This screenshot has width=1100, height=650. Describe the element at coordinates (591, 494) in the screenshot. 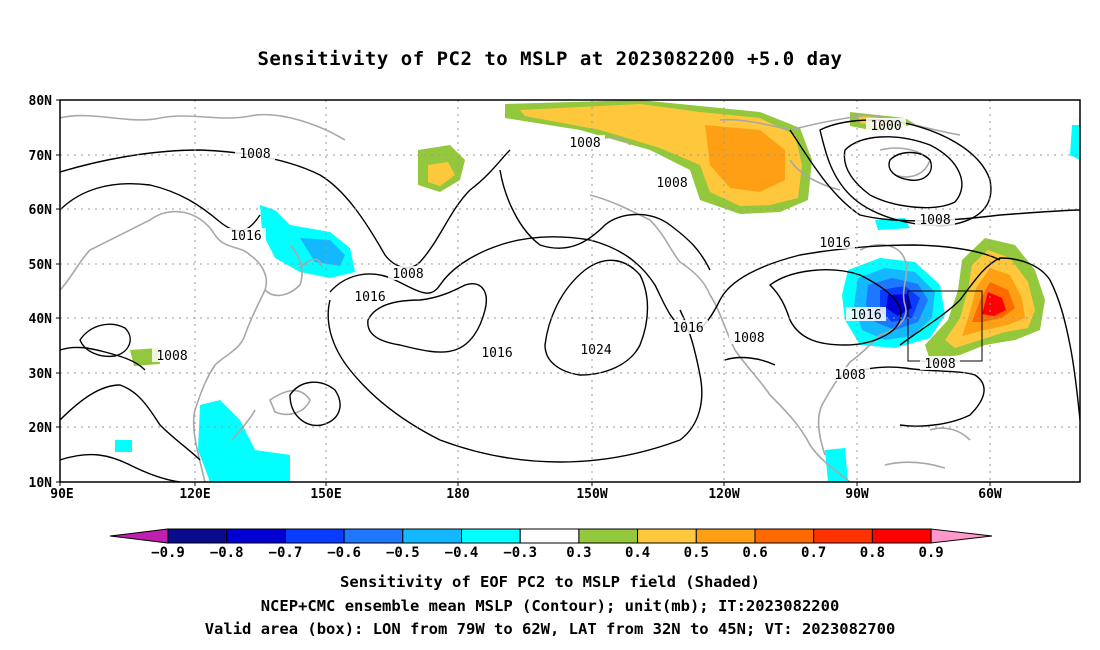

I see `lon-tick-label: 150W` at that location.